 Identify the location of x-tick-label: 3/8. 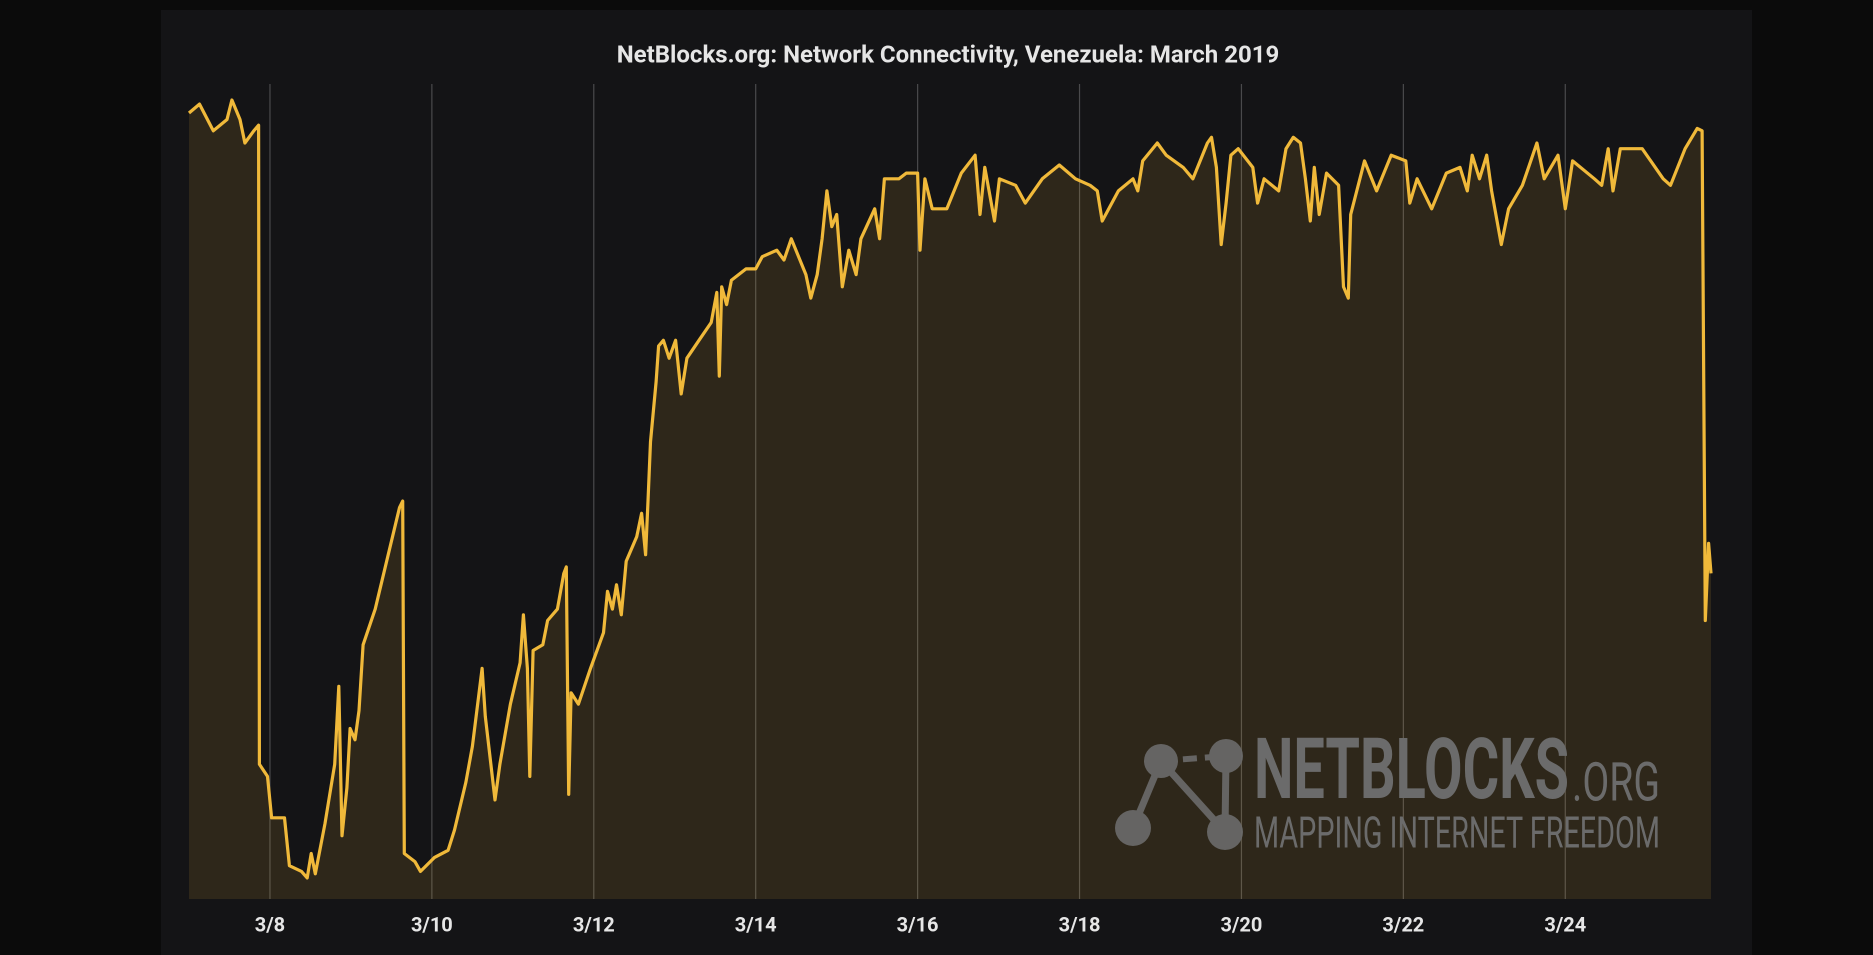
(270, 924).